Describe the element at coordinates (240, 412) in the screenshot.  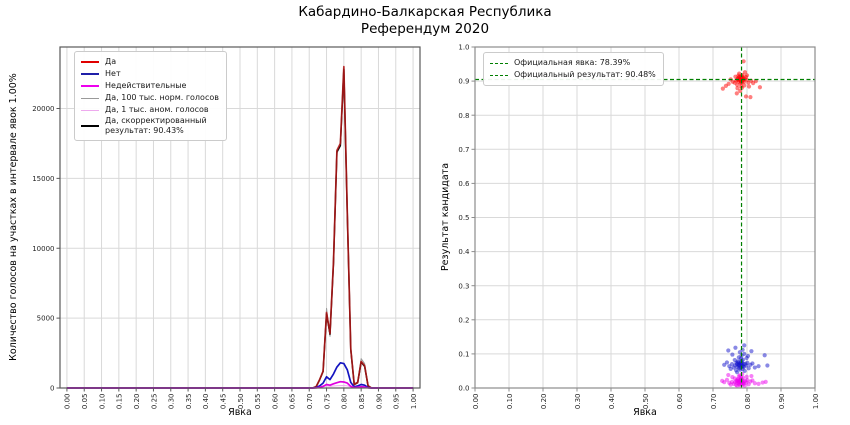
I see `left-x-axis-label: Явка` at that location.